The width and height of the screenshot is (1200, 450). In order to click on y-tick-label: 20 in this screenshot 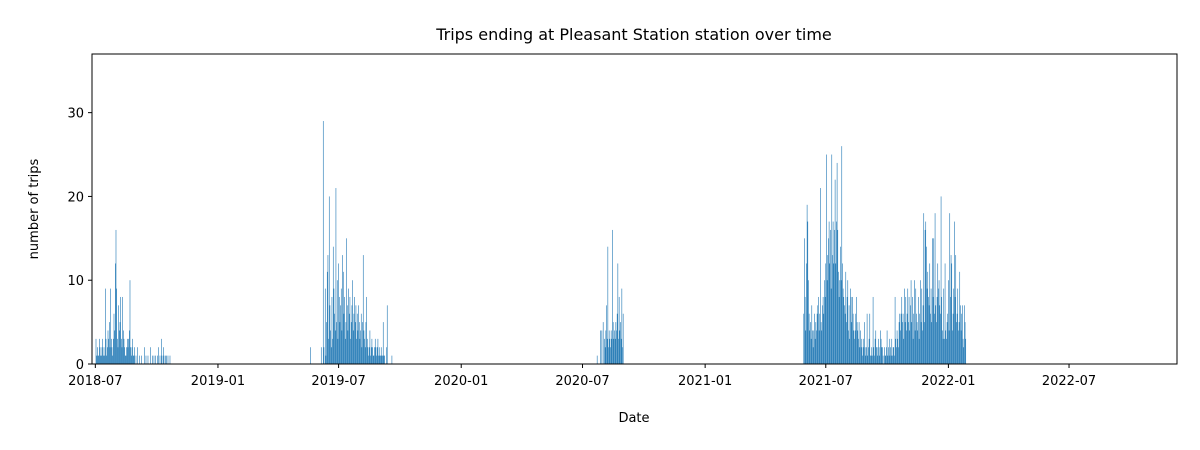, I will do `click(75, 197)`.